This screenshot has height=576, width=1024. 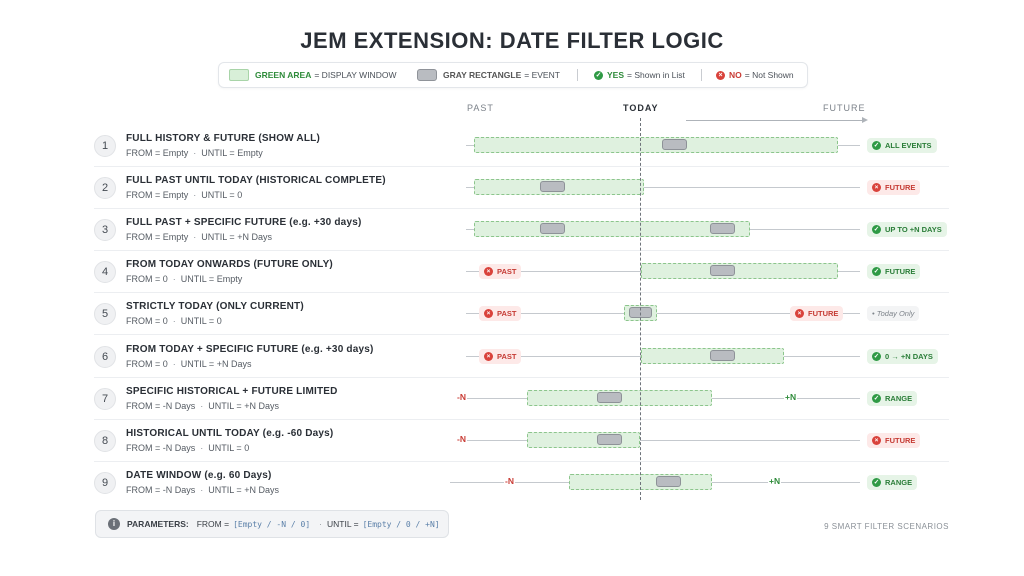 I want to click on legend-yes-desc: = Shown in List, so click(x=656, y=75).